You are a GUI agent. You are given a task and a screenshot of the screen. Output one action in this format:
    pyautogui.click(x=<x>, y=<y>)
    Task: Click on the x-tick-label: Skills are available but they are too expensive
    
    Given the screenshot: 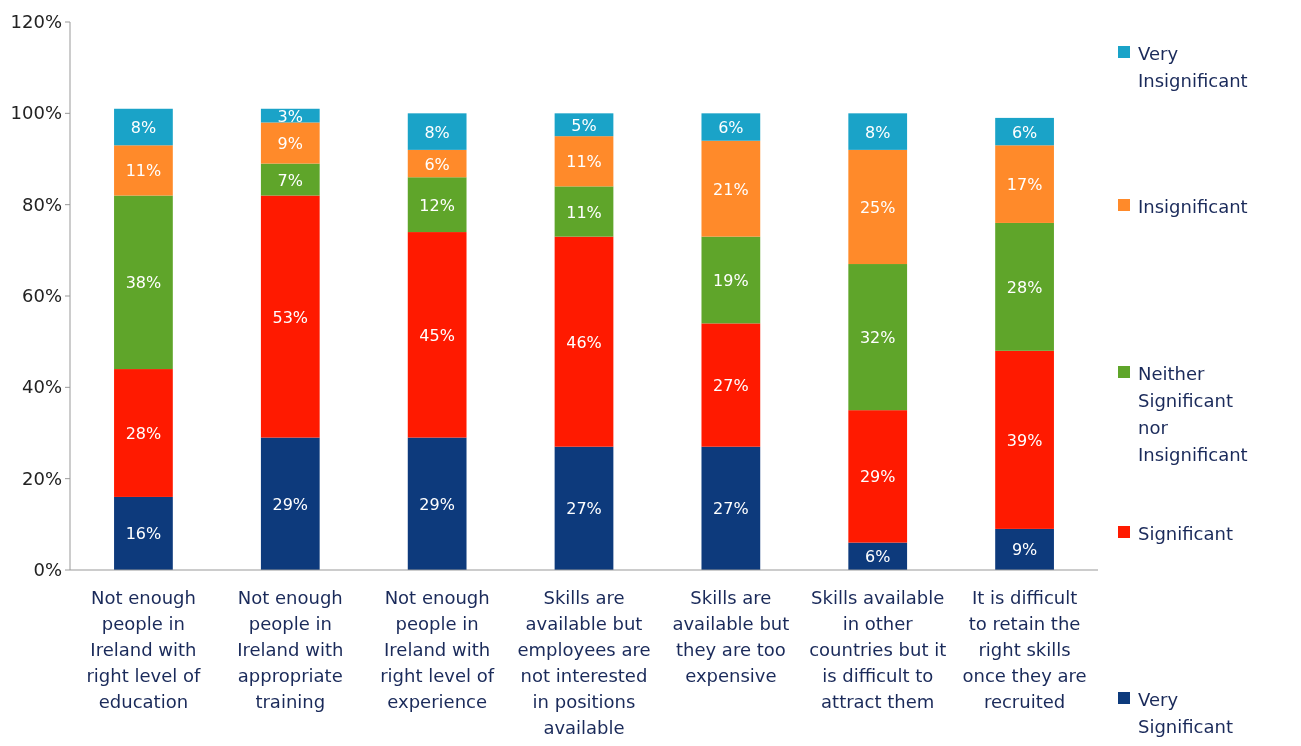 What is the action you would take?
    pyautogui.click(x=731, y=636)
    